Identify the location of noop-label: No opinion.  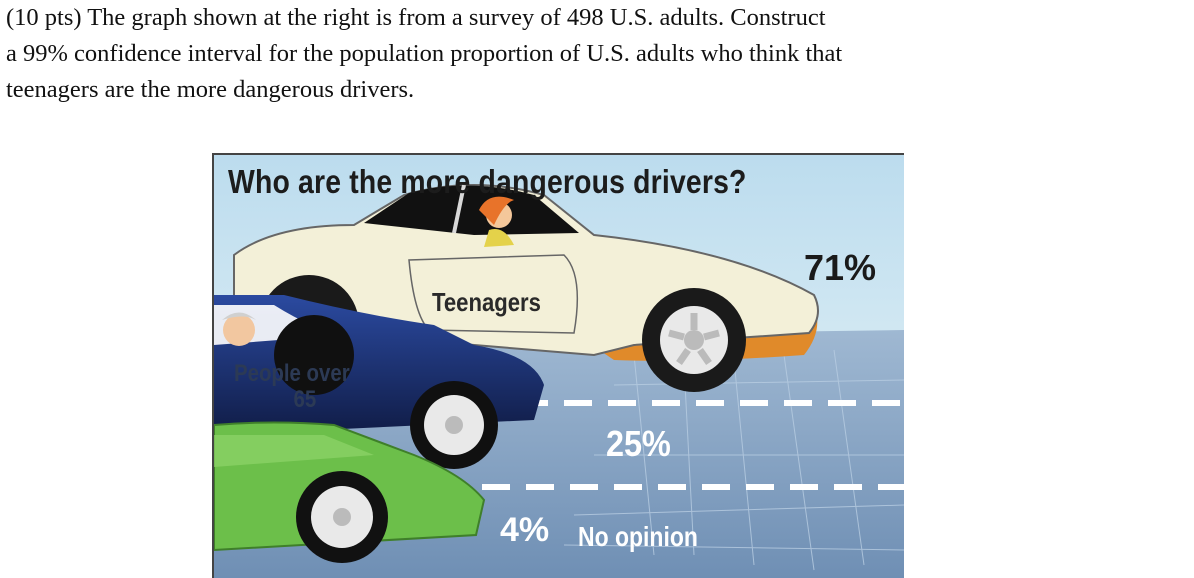
(638, 536).